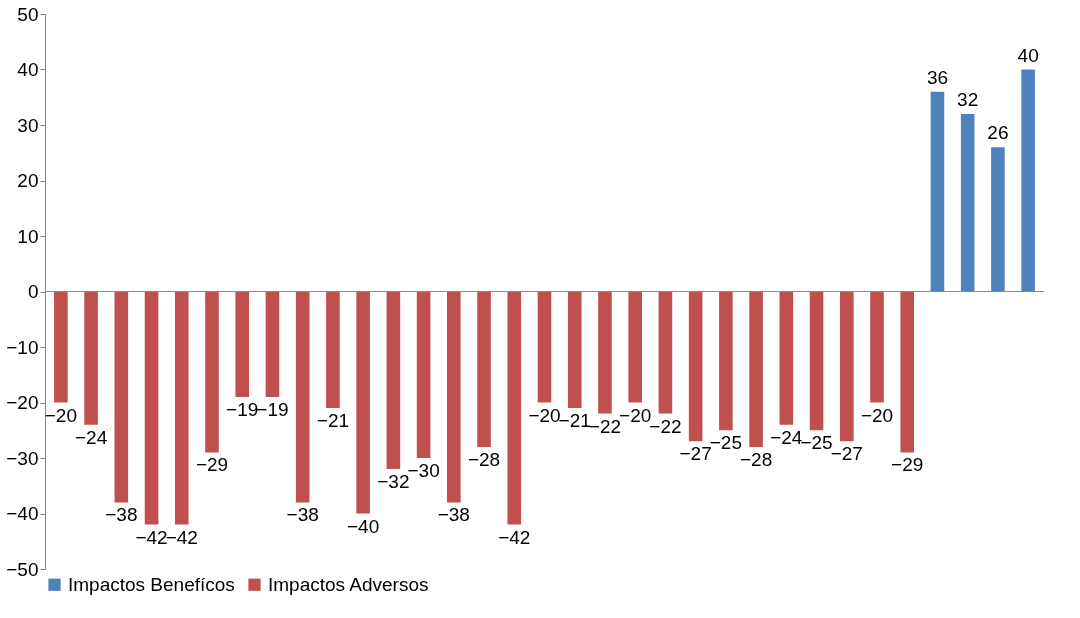 The image size is (1080, 618). Describe the element at coordinates (151, 584) in the screenshot. I see `legend-label: Impactos Benefícos` at that location.